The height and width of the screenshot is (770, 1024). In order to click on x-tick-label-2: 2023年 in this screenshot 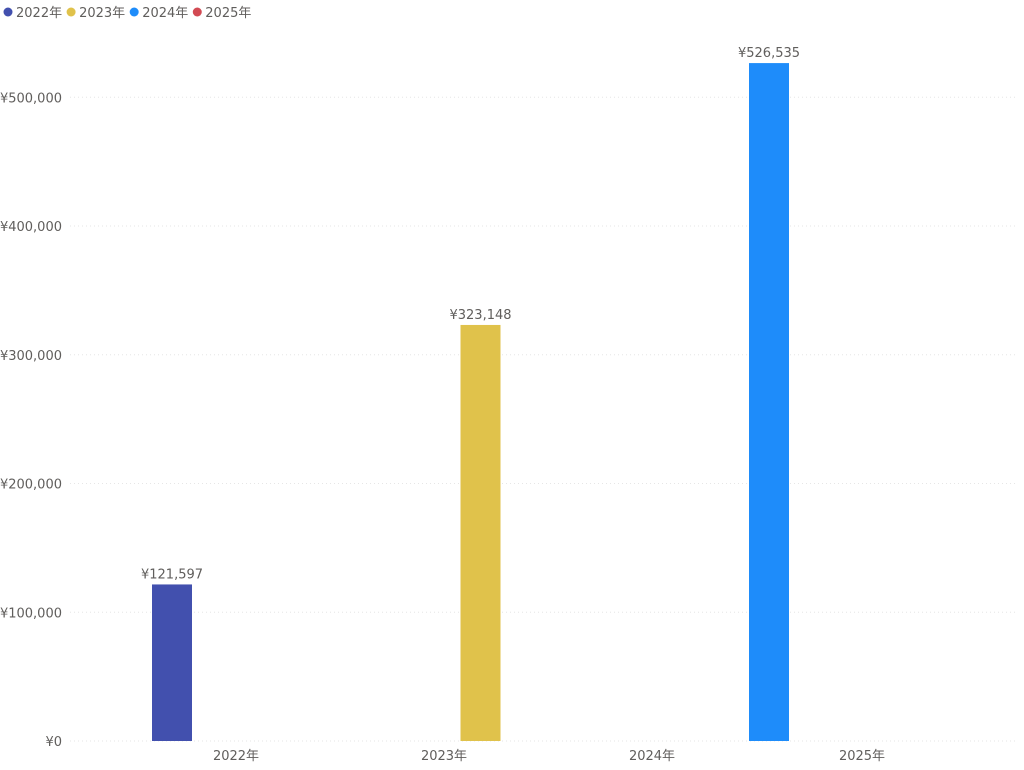, I will do `click(444, 756)`.